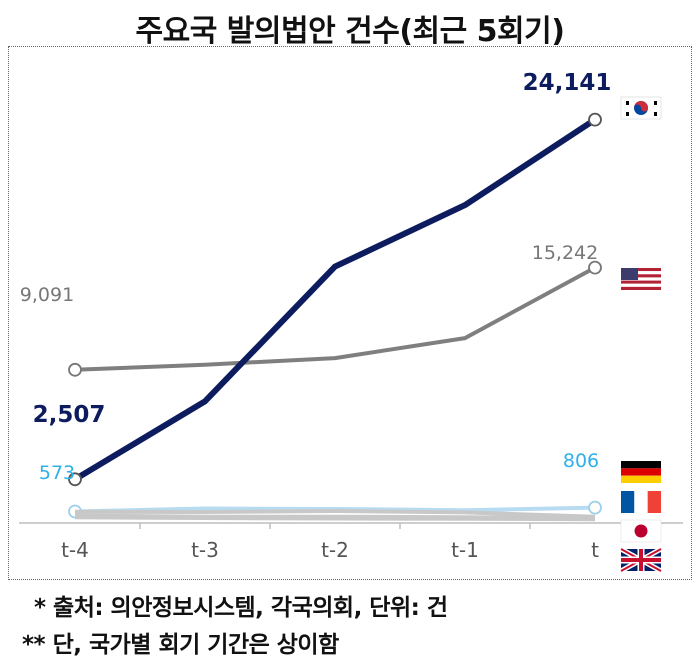 The width and height of the screenshot is (700, 663). What do you see at coordinates (180, 645) in the screenshot?
I see `caveat-note: ** 단, 국가별 회기 기간은 상이함` at bounding box center [180, 645].